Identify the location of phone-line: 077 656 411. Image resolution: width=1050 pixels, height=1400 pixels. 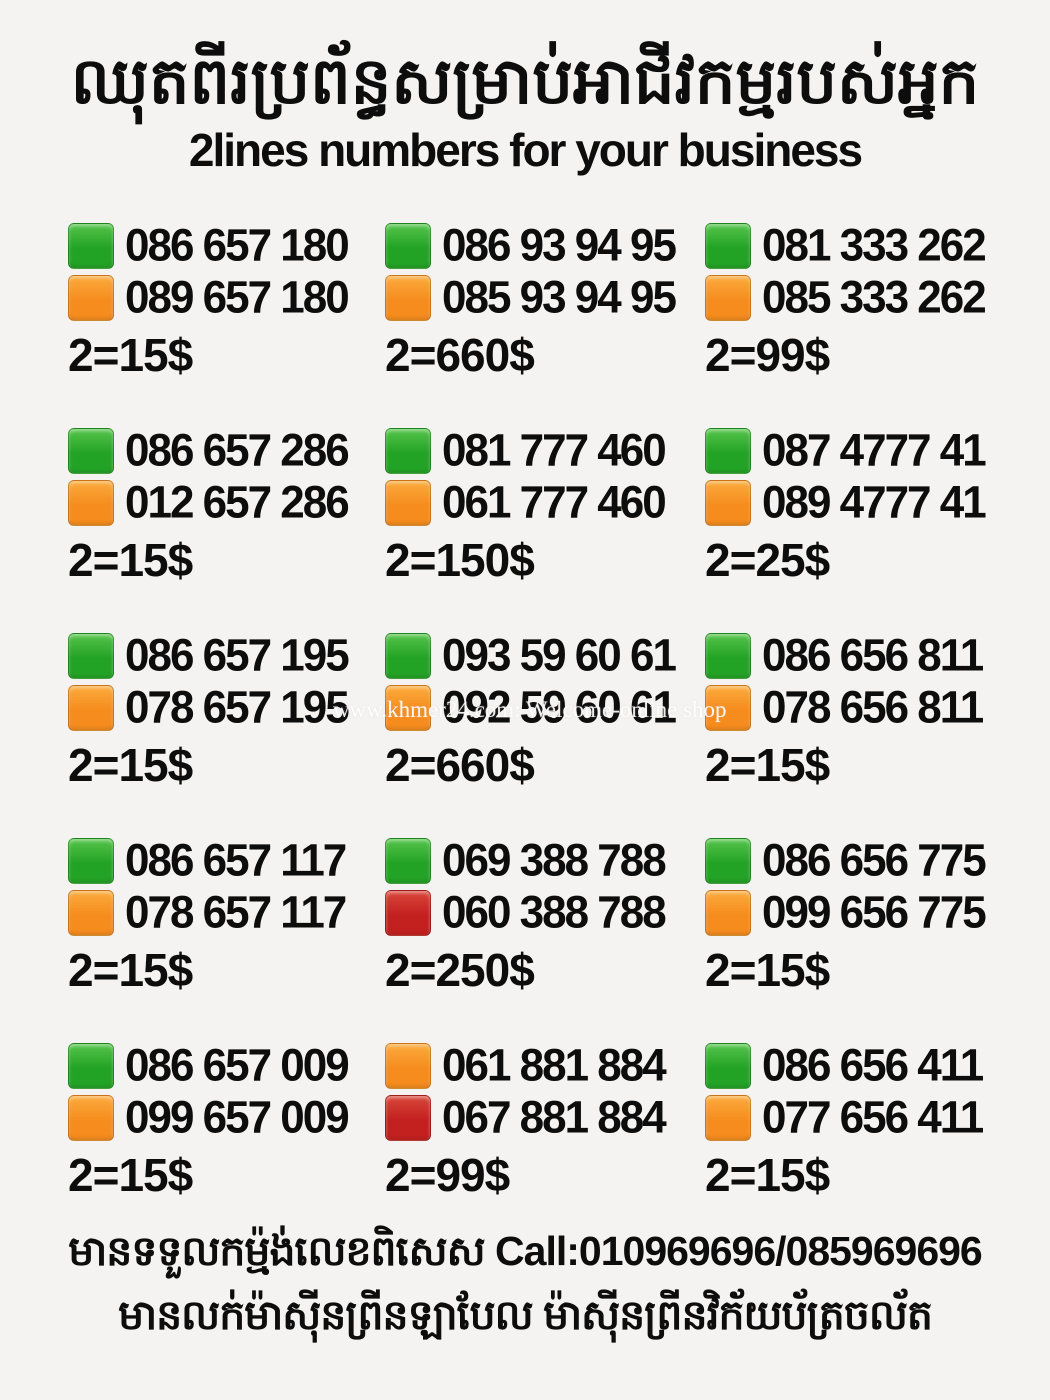
(844, 1118).